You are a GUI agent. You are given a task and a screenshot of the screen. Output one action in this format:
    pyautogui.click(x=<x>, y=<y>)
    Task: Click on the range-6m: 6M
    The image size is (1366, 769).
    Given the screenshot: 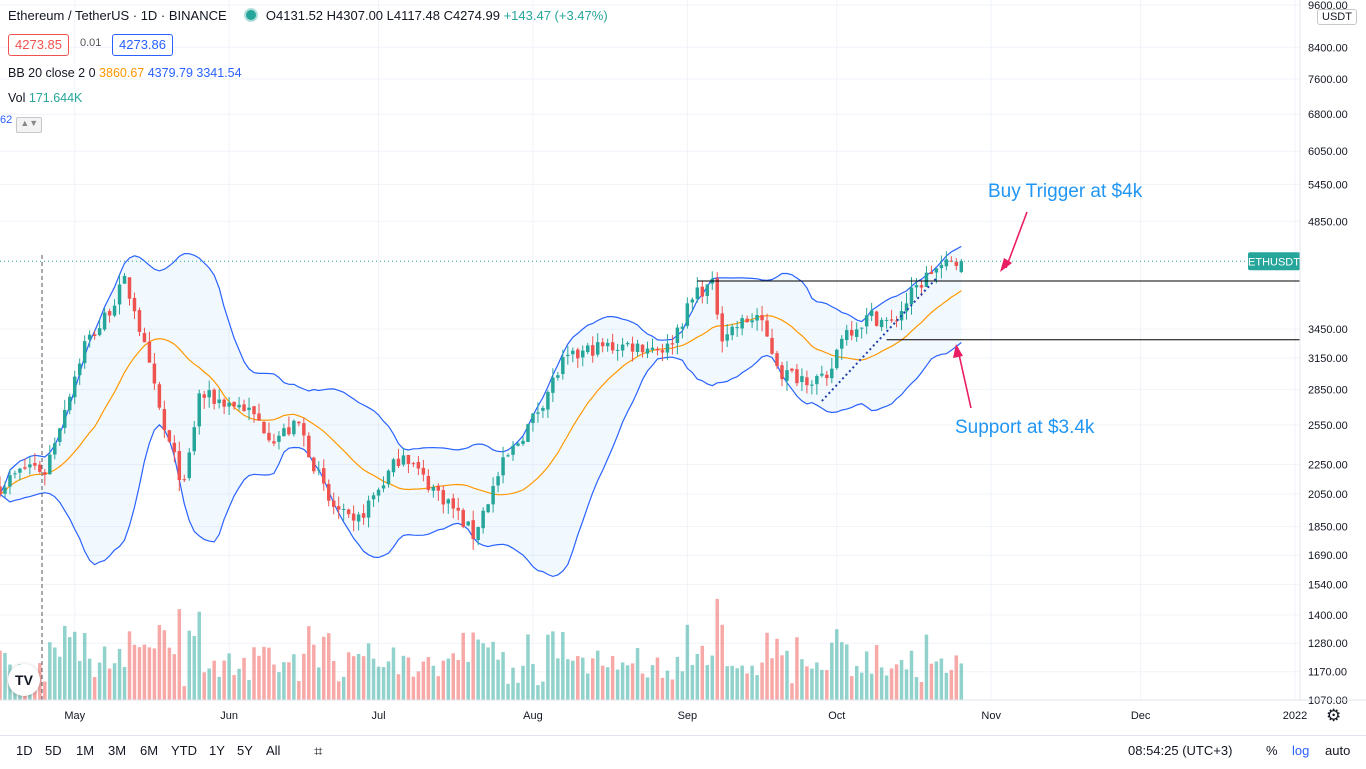 What is the action you would take?
    pyautogui.click(x=149, y=750)
    